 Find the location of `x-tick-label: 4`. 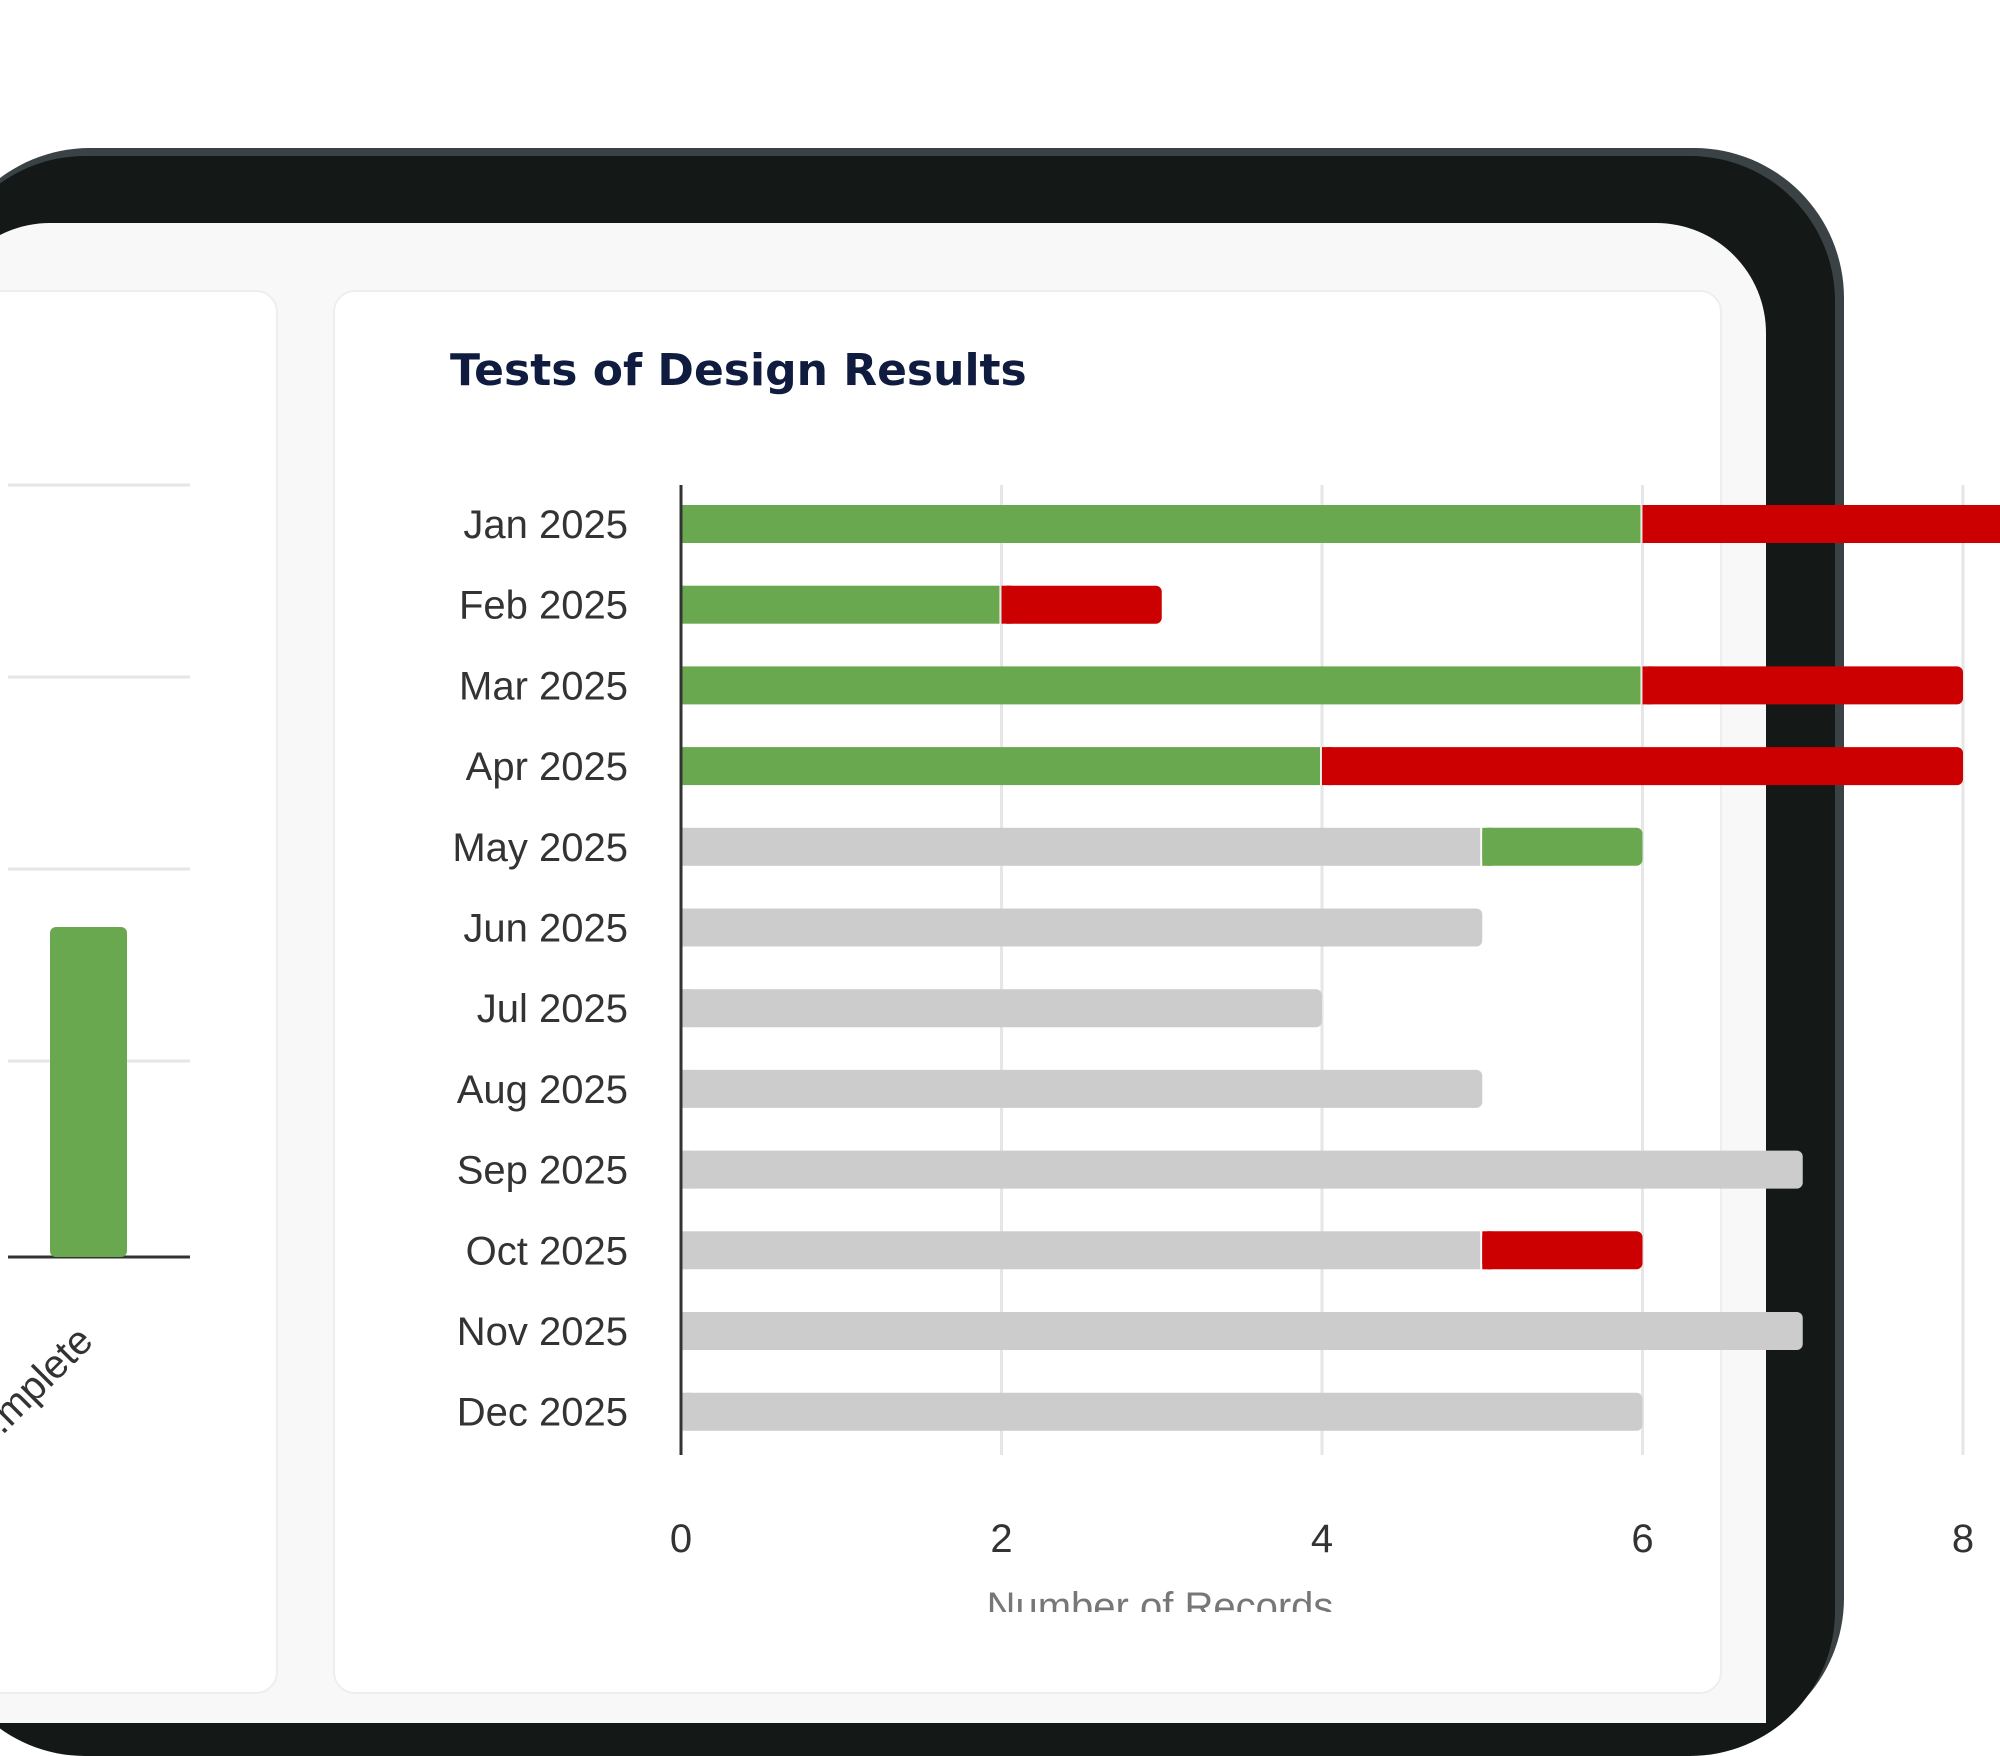

x-tick-label: 4 is located at coordinates (1322, 1539).